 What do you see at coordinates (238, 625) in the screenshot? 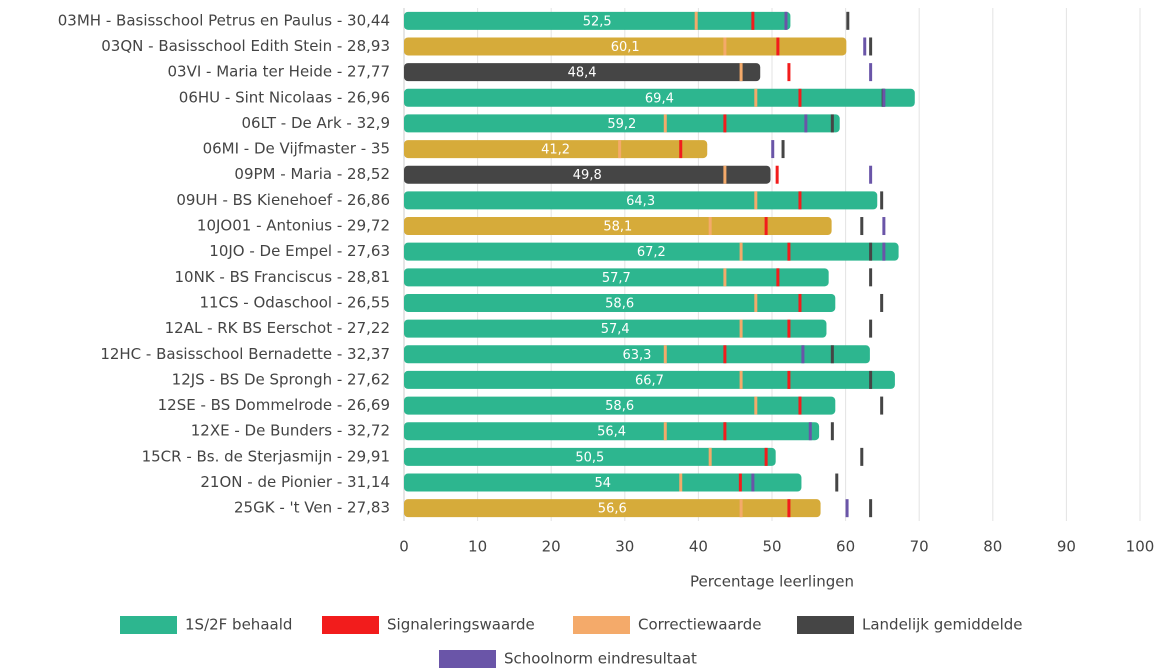
I see `legend-label: 1S/2F behaald` at bounding box center [238, 625].